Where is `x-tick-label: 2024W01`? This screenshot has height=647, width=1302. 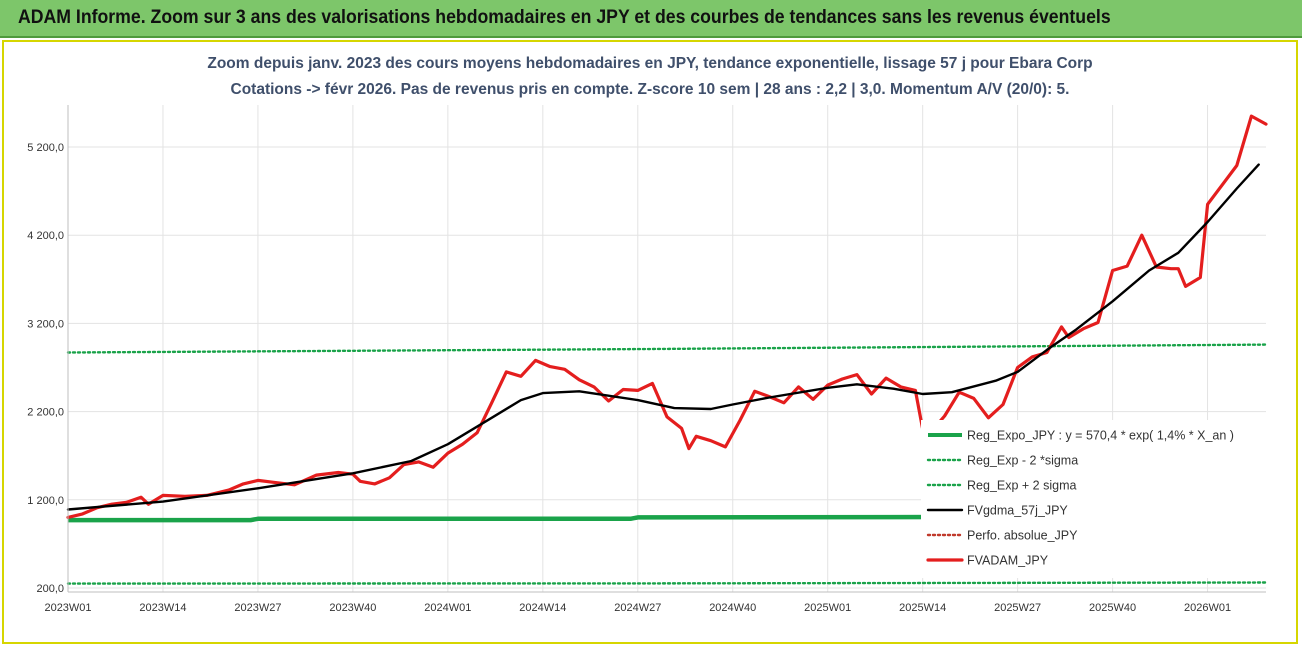 x-tick-label: 2024W01 is located at coordinates (447, 608).